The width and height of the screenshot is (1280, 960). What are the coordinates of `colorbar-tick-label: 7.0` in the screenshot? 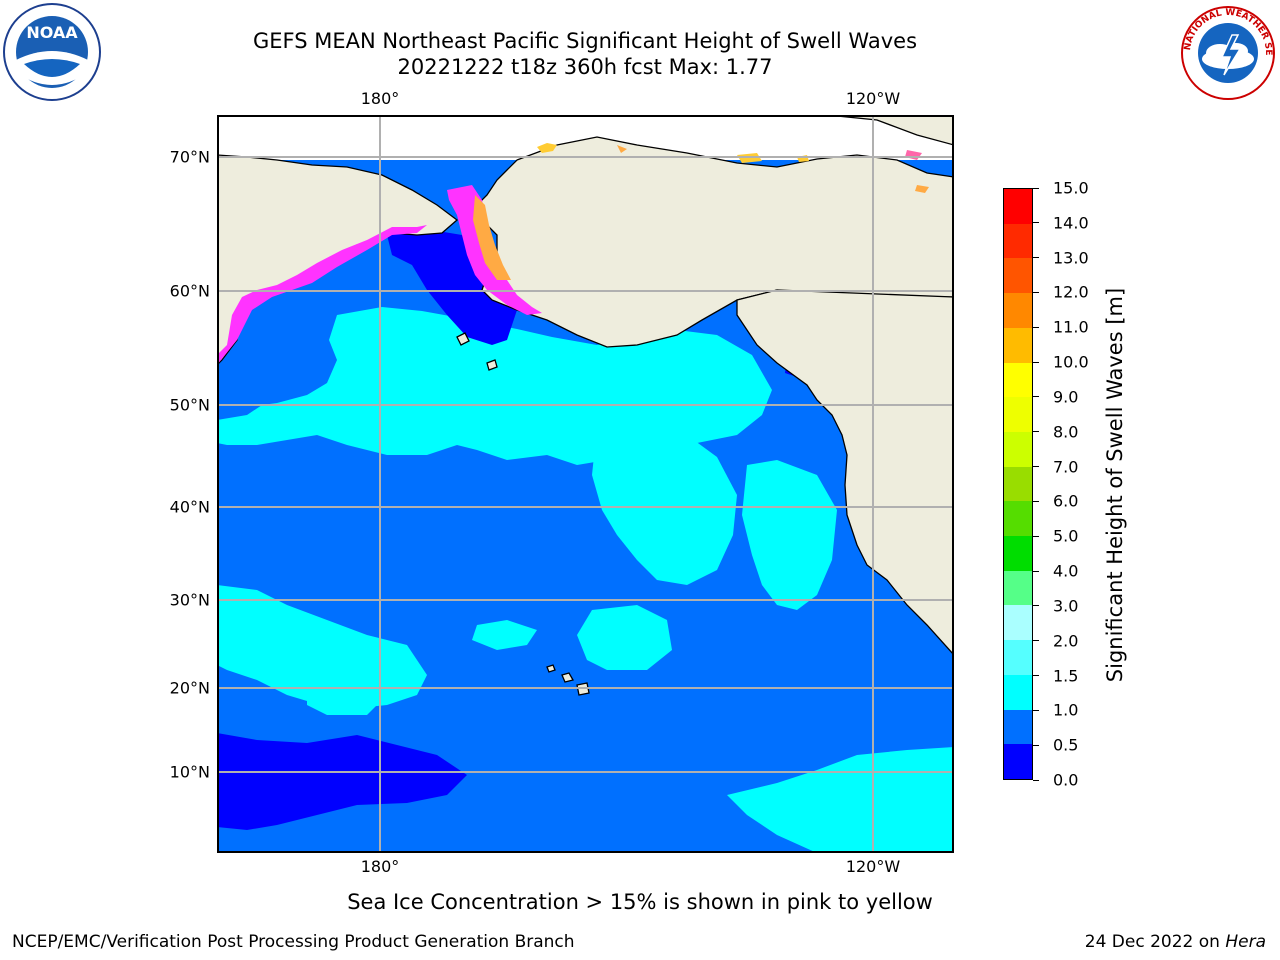 It's located at (1066, 467).